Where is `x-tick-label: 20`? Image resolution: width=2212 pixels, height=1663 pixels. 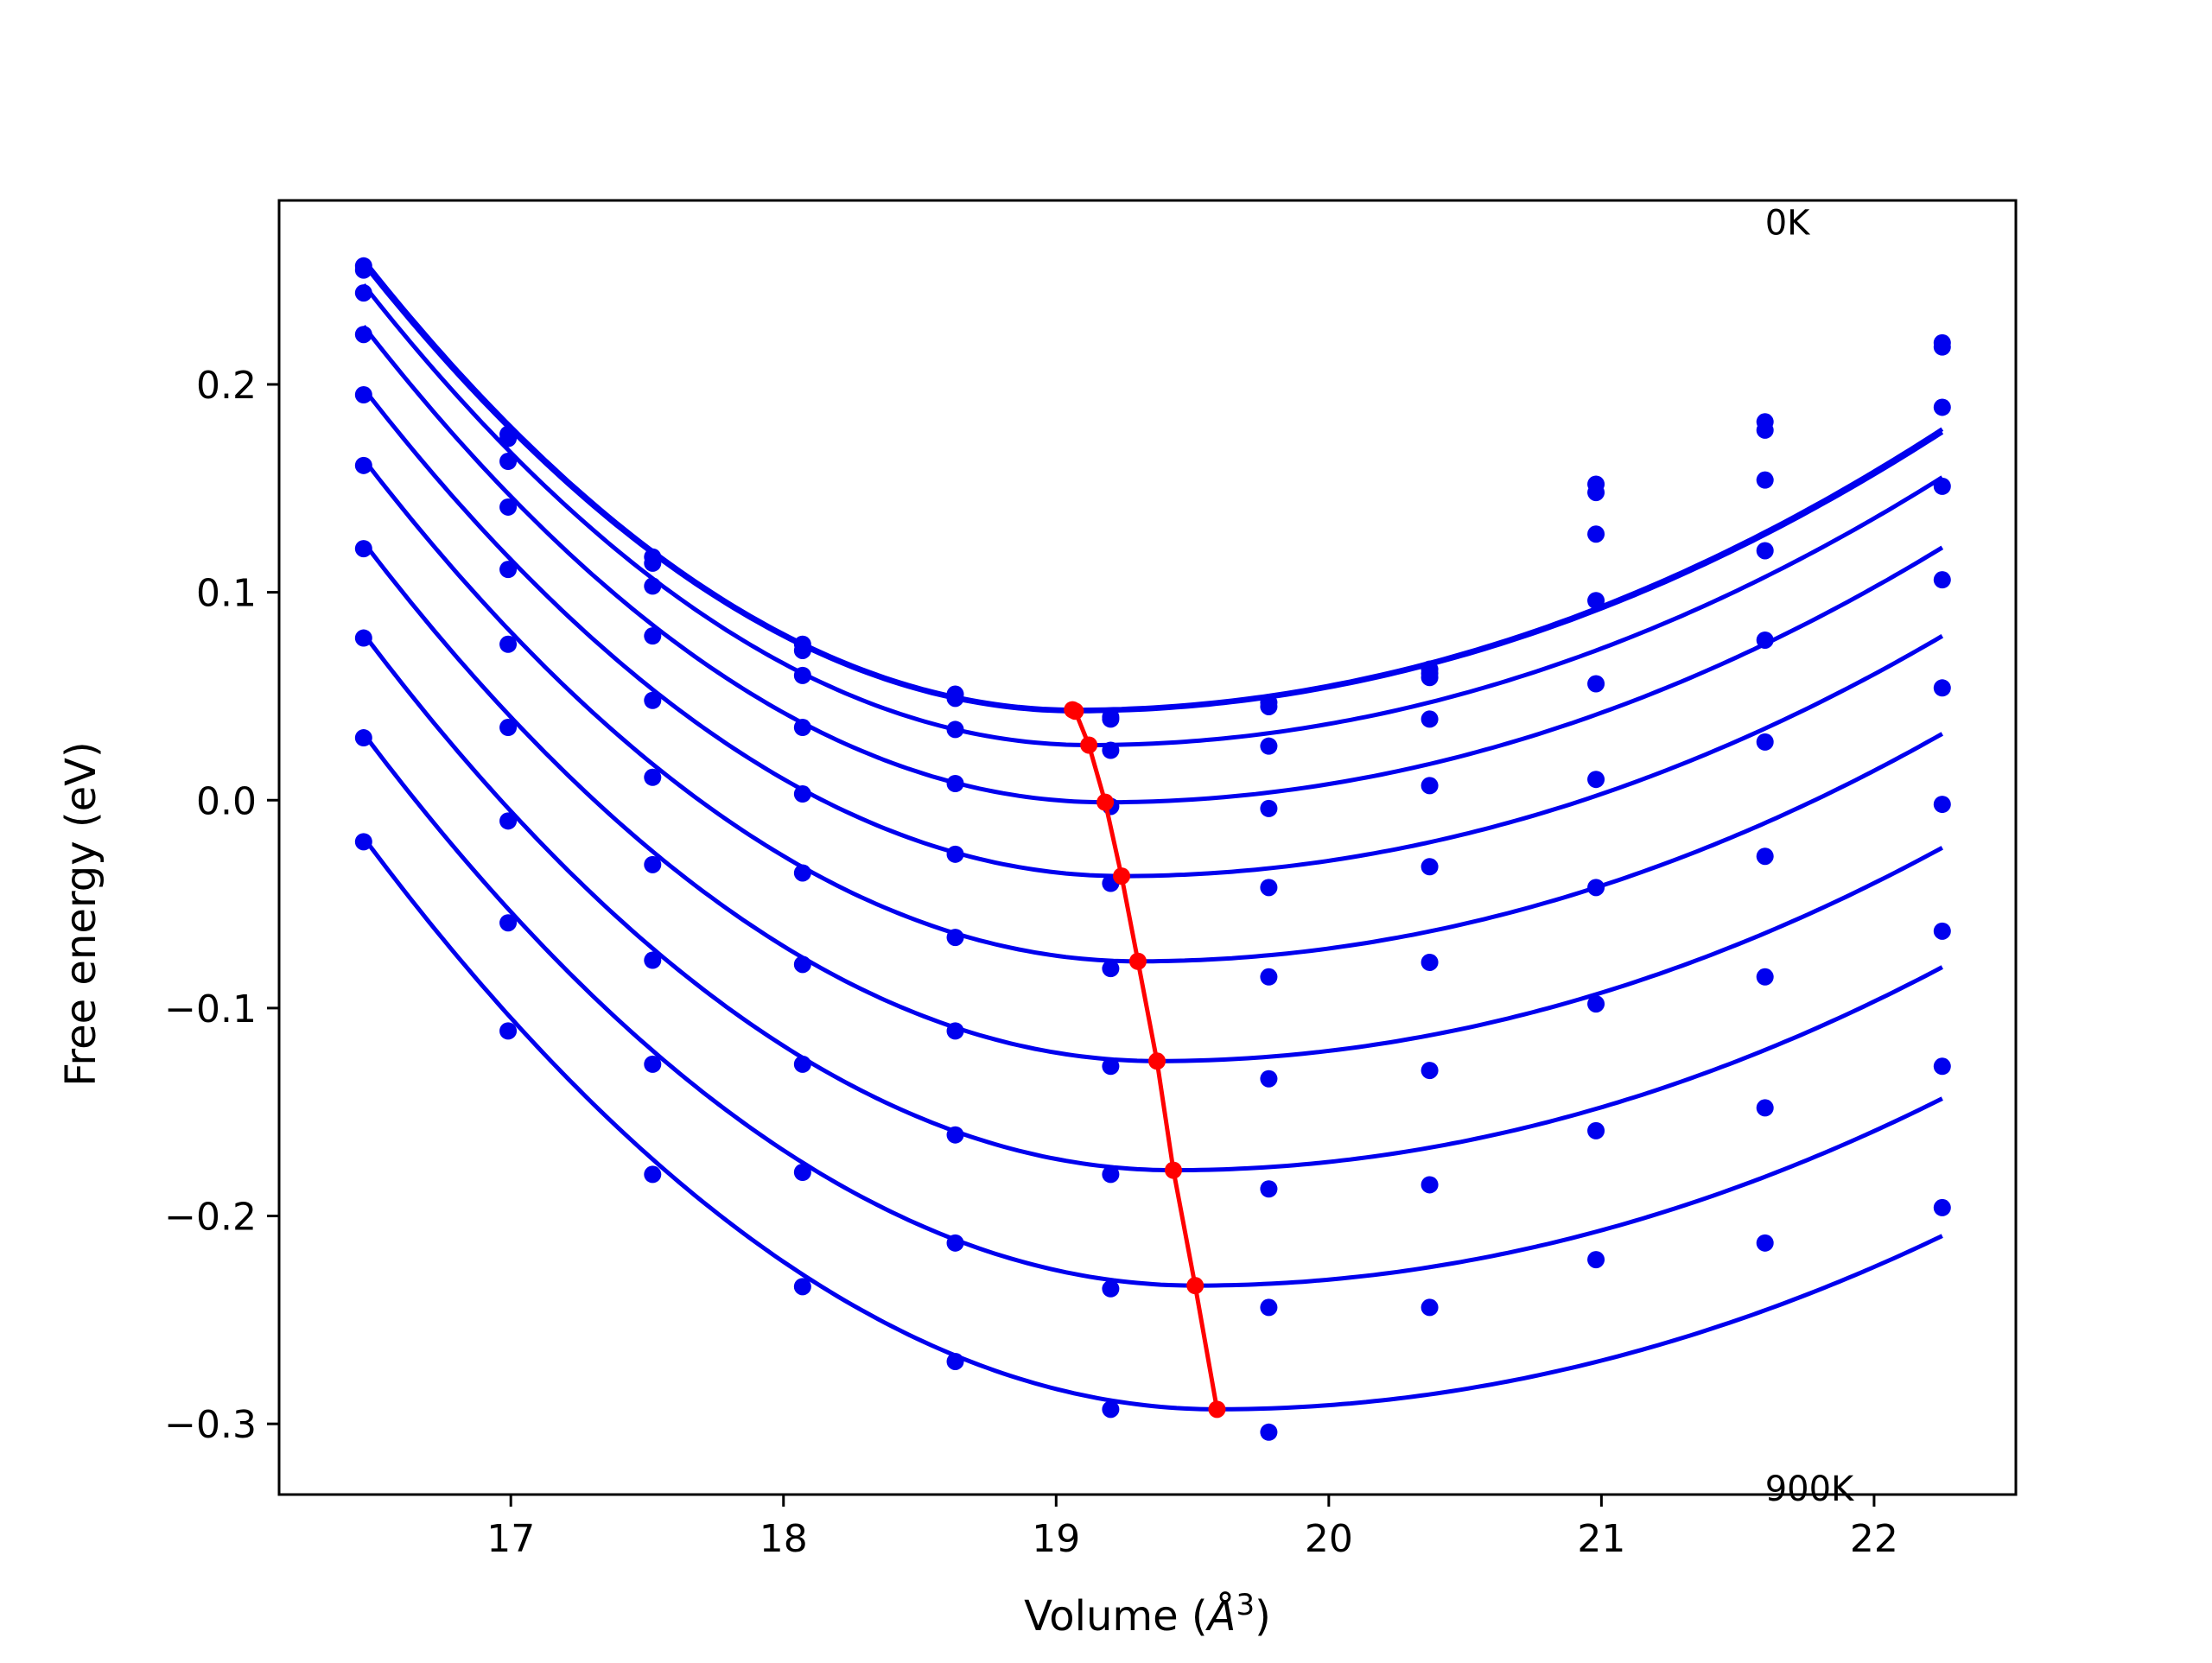 x-tick-label: 20 is located at coordinates (1329, 1539).